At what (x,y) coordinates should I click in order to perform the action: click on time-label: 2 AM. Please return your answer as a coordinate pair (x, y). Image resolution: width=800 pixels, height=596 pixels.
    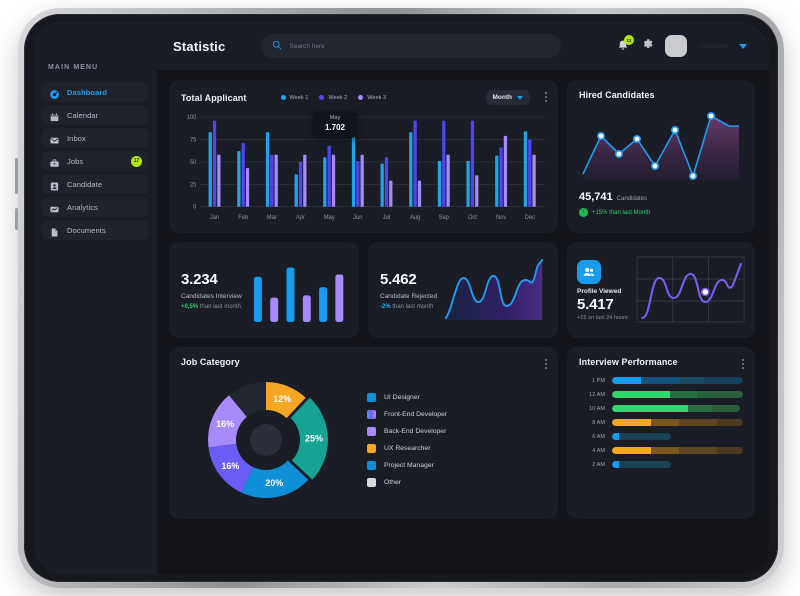
    Looking at the image, I should click on (598, 464).